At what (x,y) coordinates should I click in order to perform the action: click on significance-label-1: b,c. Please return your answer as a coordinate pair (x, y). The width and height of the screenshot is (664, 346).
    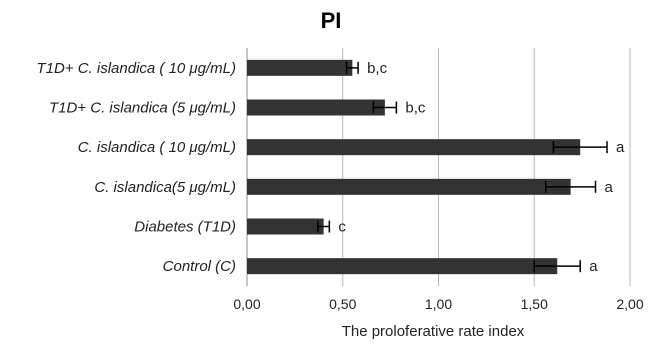
    Looking at the image, I should click on (415, 108).